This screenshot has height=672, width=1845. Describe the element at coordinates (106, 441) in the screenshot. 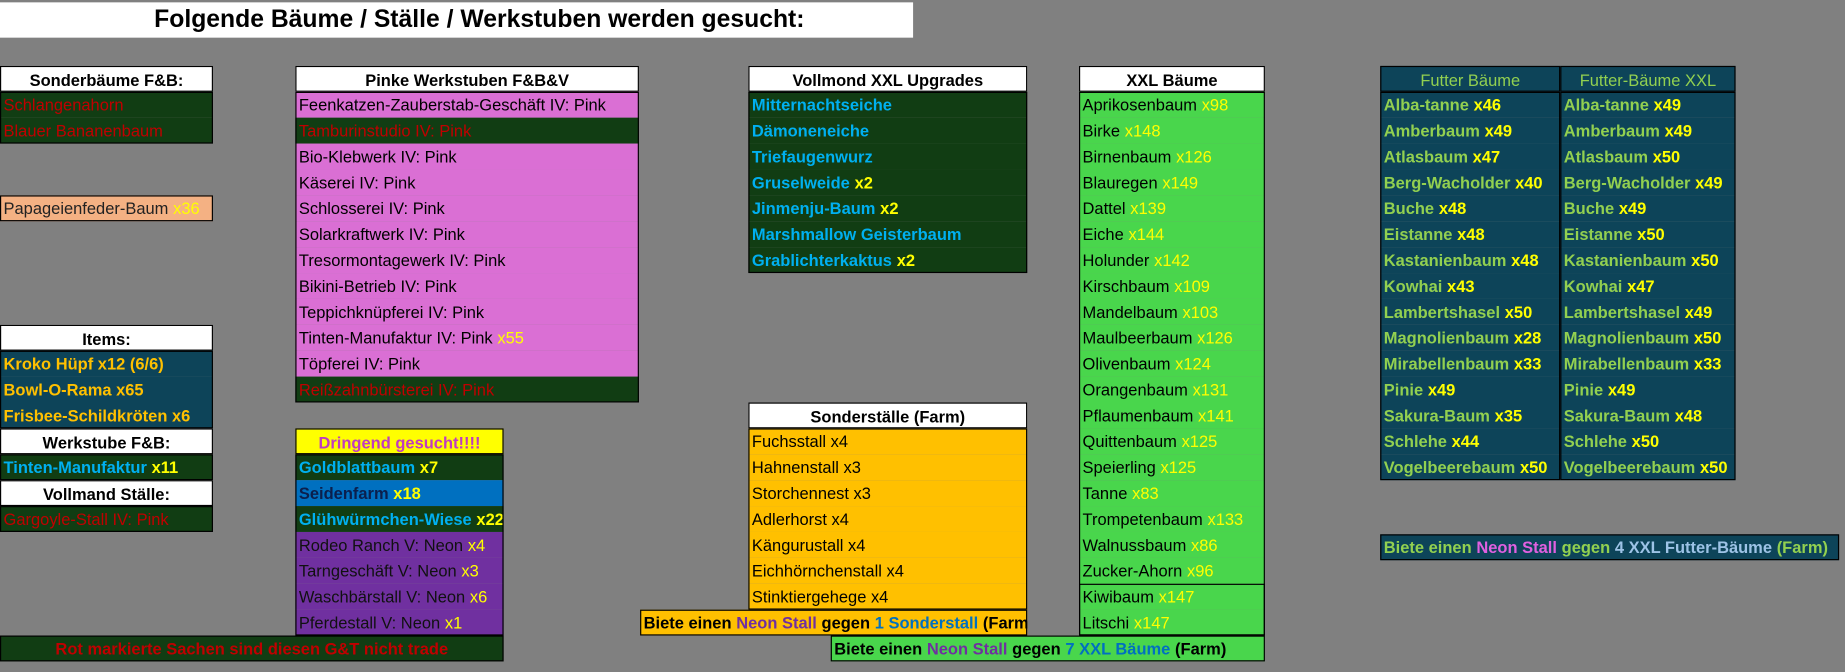

I see `section-header: Werkstube F&B:` at that location.